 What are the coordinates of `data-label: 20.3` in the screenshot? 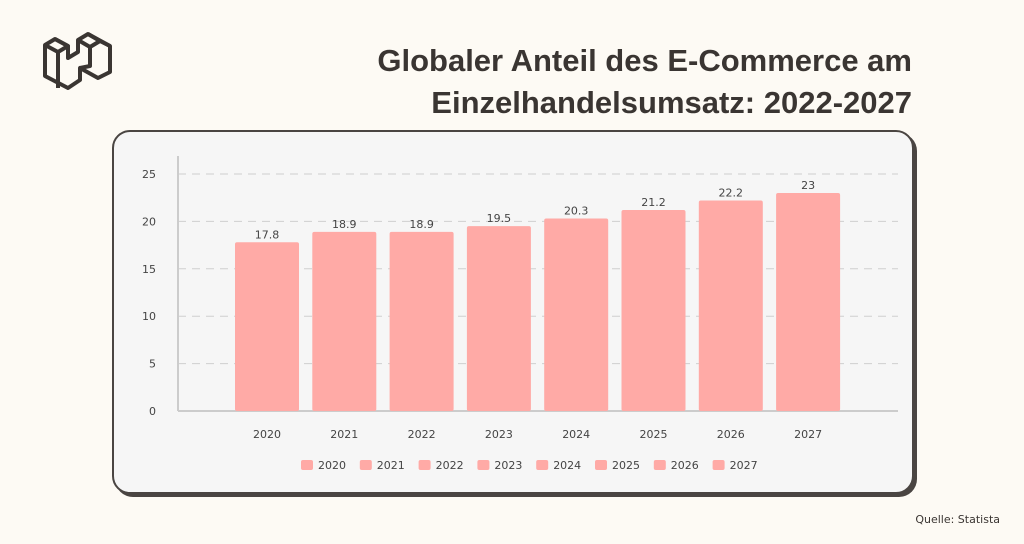 It's located at (576, 211).